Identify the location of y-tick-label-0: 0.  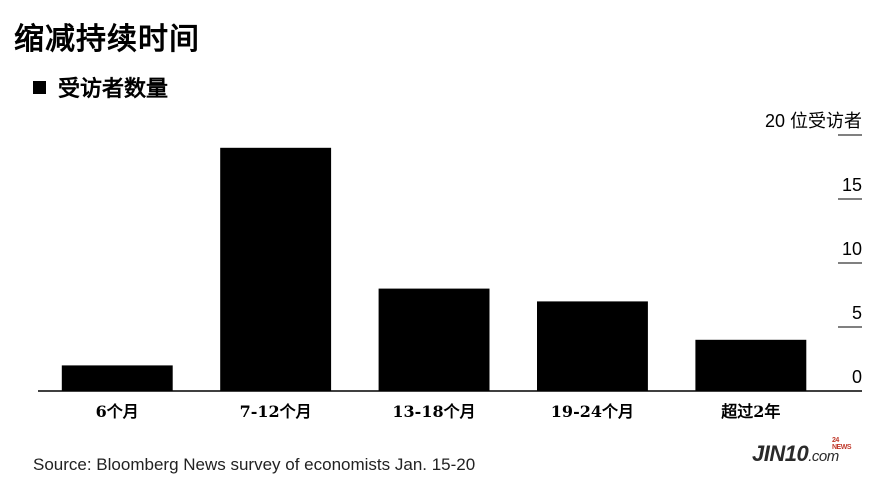
(857, 377).